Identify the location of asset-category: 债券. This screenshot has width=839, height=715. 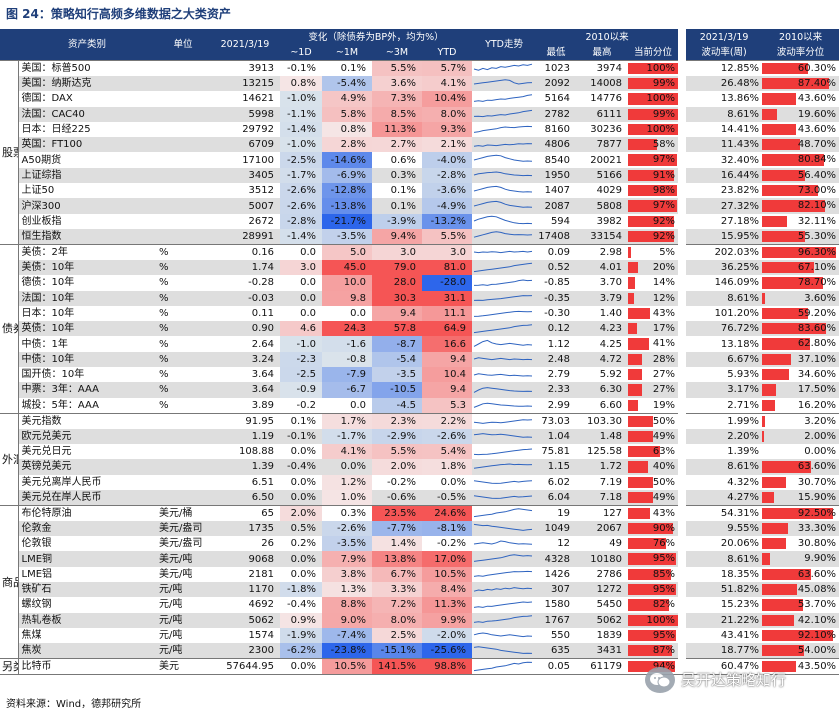
(9, 328).